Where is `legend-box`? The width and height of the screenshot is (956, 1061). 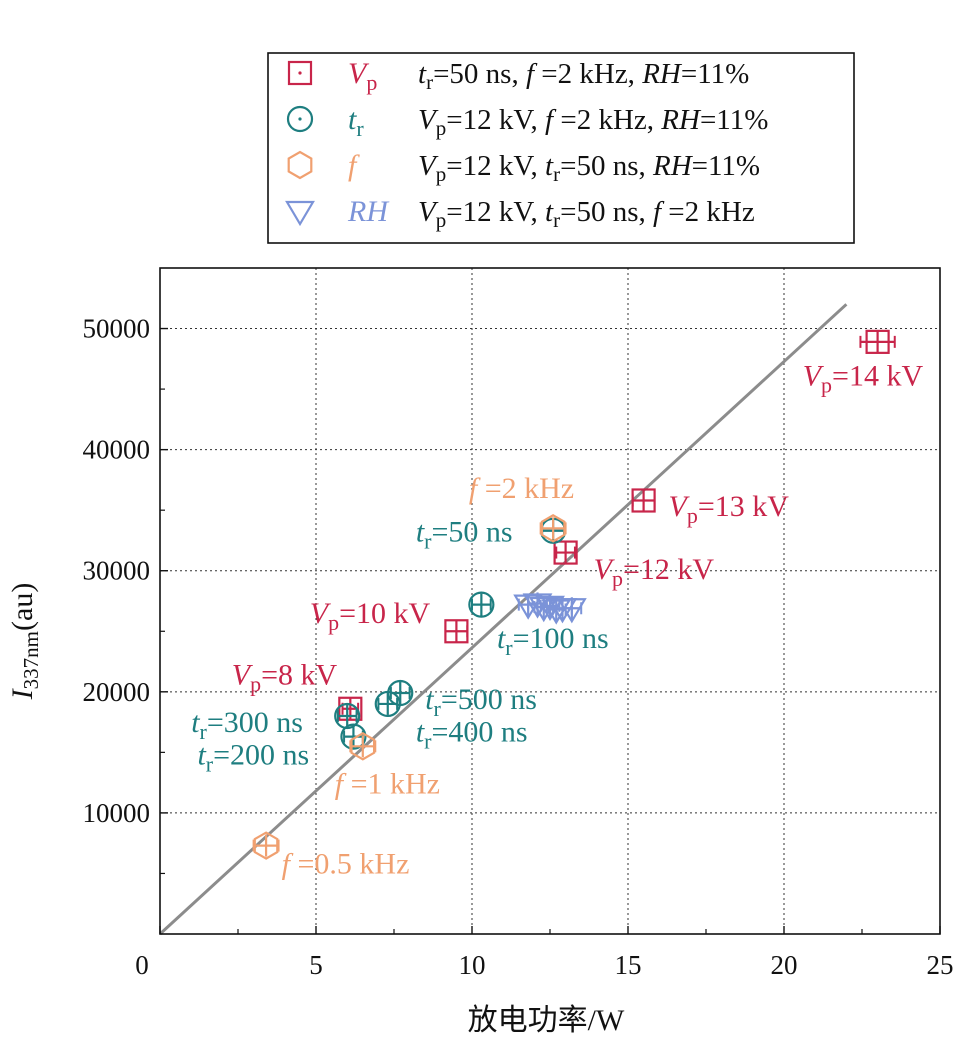
legend-box is located at coordinates (561, 148).